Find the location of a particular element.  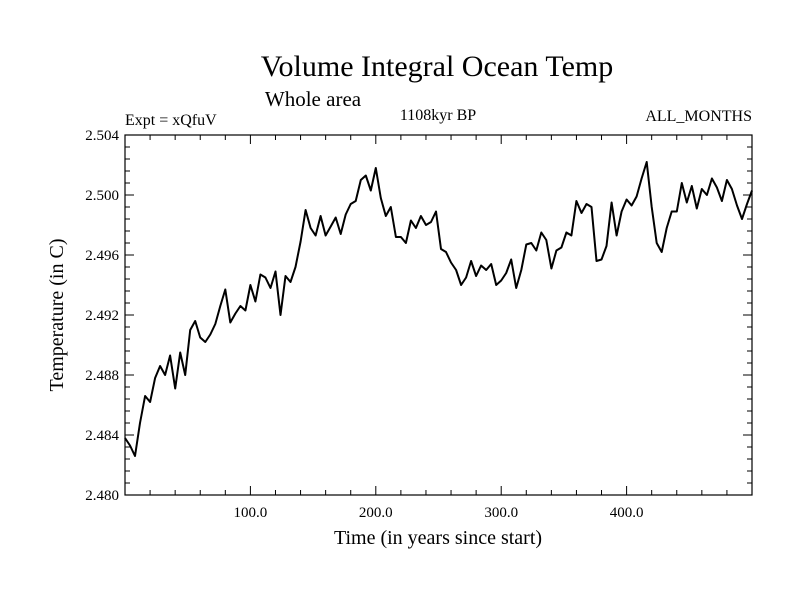

y-tick-label: 2.504 is located at coordinates (102, 136).